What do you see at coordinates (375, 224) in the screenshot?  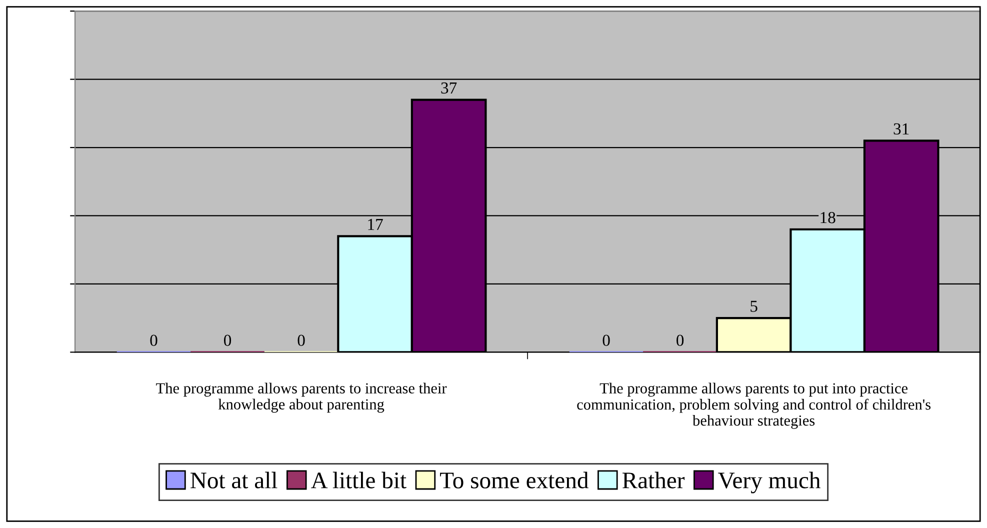 I see `data-label: 17` at bounding box center [375, 224].